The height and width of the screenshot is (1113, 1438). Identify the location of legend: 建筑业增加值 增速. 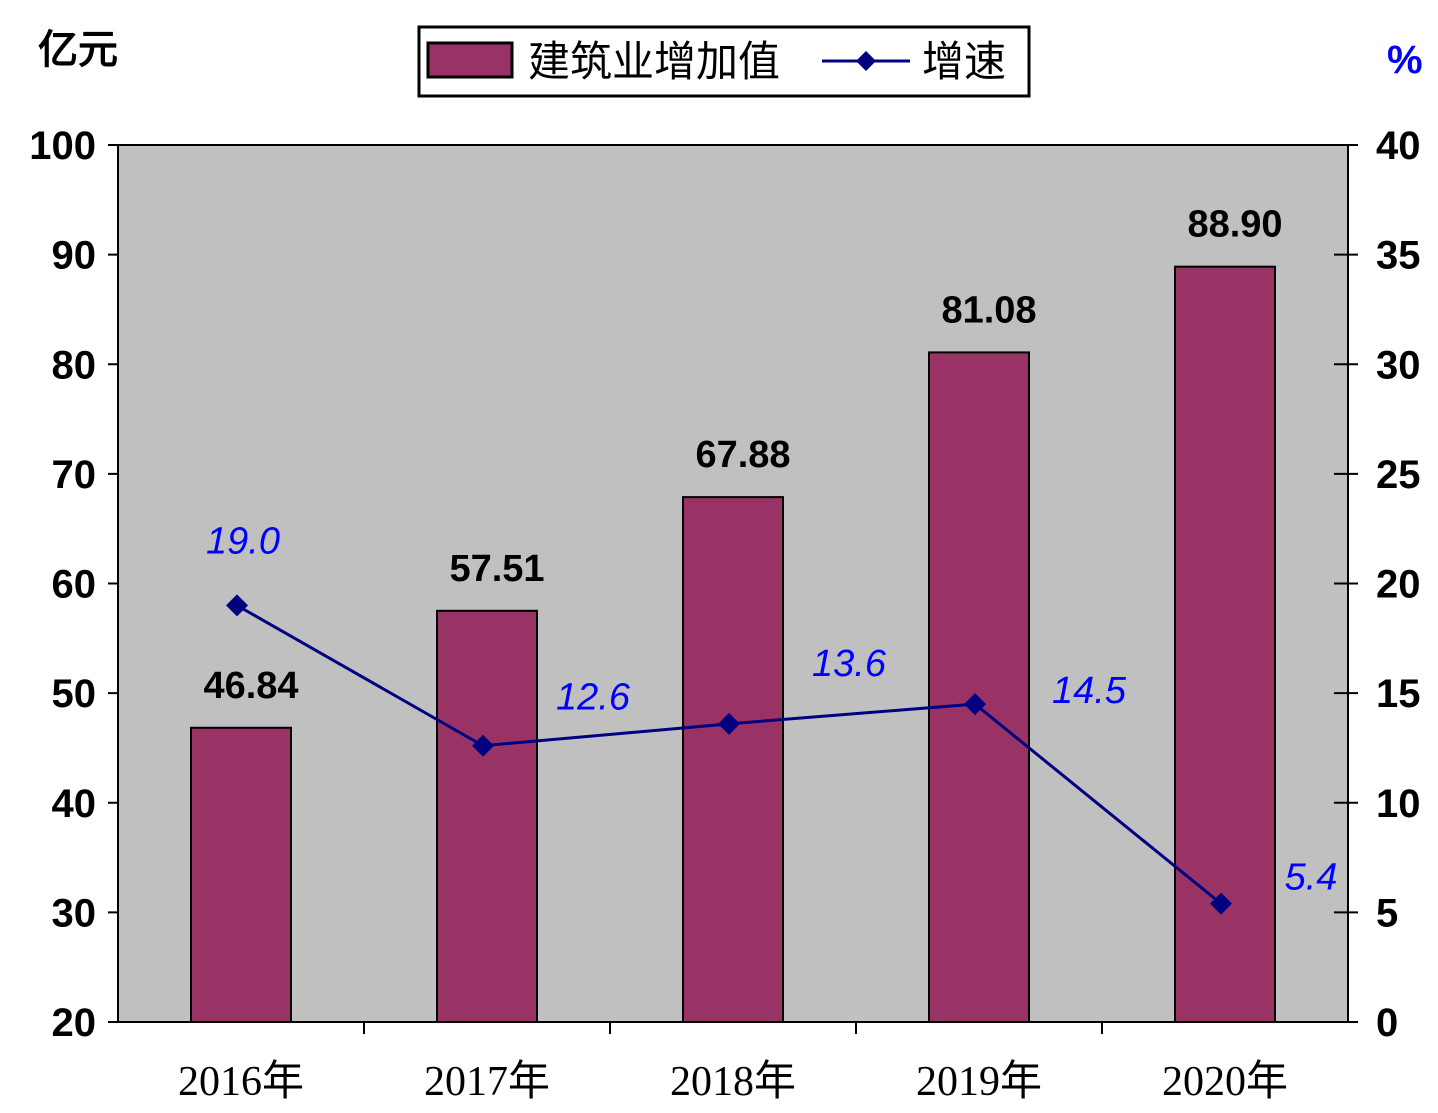
(724, 61).